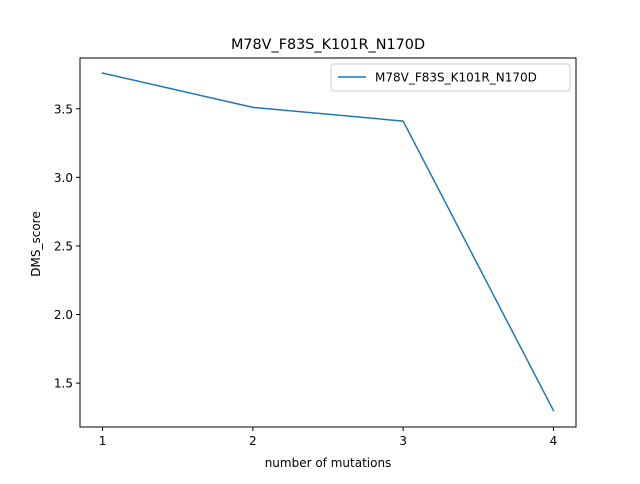  What do you see at coordinates (456, 78) in the screenshot?
I see `legend-label: M78V_F83S_K101R_N170D` at bounding box center [456, 78].